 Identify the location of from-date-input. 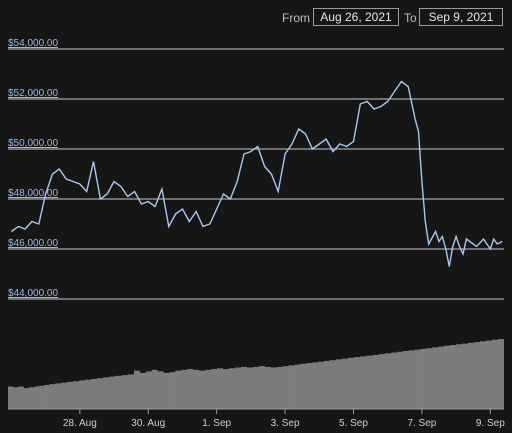
(356, 17).